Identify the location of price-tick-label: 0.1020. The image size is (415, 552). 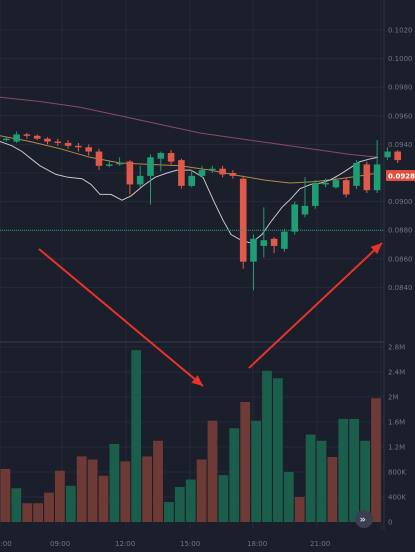
(400, 31).